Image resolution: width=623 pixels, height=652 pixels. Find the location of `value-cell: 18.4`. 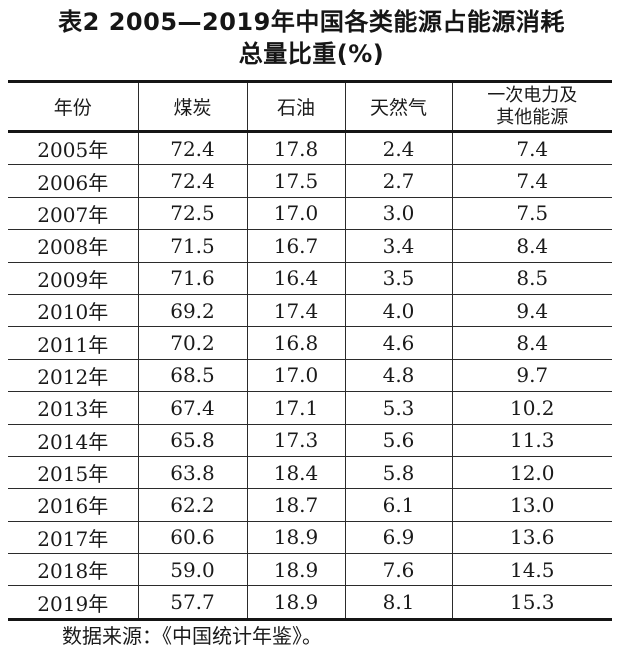

value-cell: 18.4 is located at coordinates (295, 472).